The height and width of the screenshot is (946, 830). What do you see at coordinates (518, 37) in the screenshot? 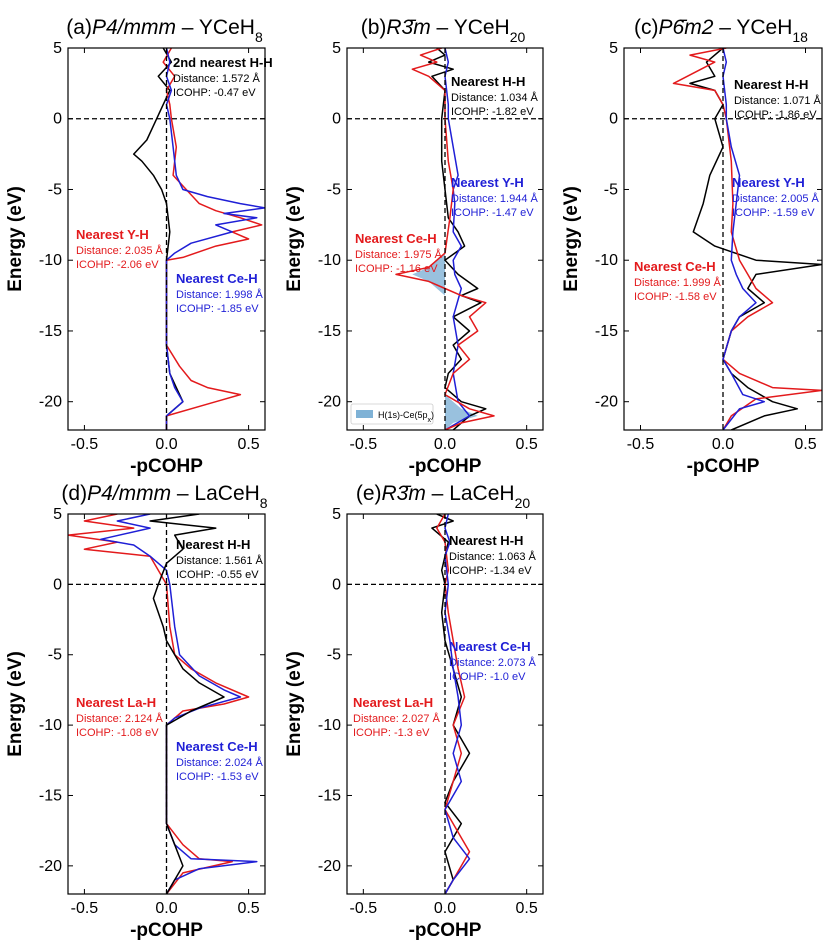
I see `title-sub: 20` at bounding box center [518, 37].